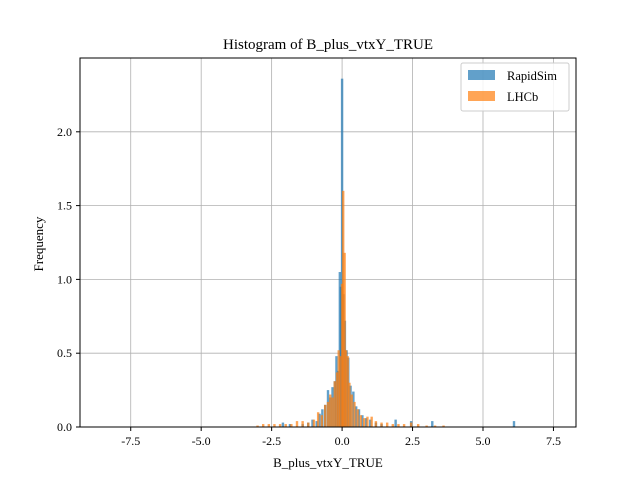 The image size is (640, 485). I want to click on legend-swatch-lhcb, so click(481, 96).